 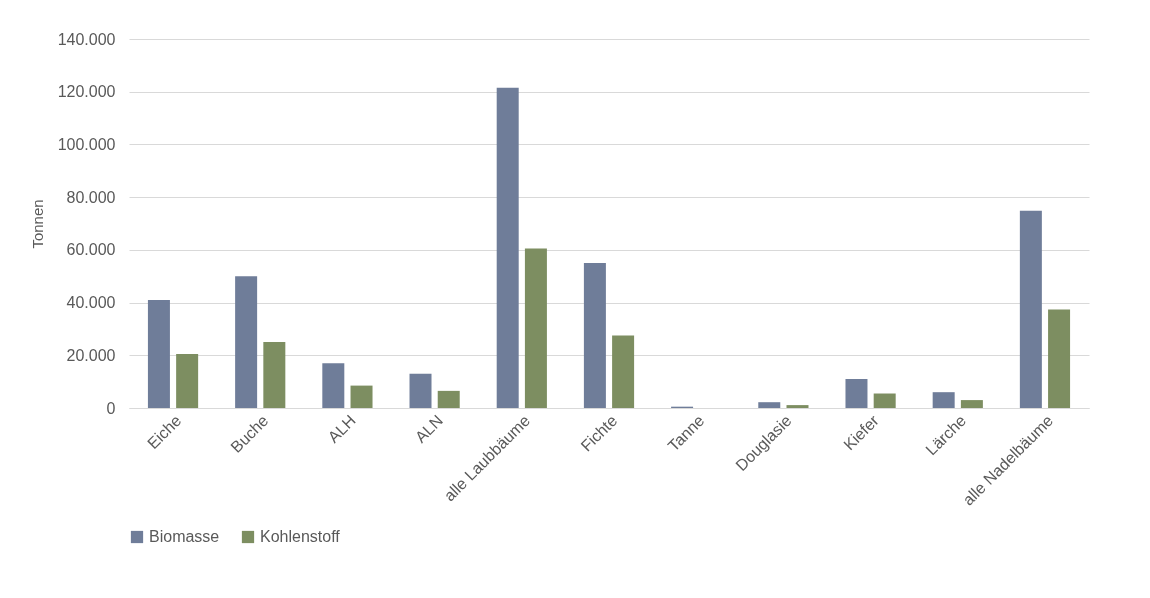 What do you see at coordinates (91, 355) in the screenshot?
I see `y-tick-label: 20.000` at bounding box center [91, 355].